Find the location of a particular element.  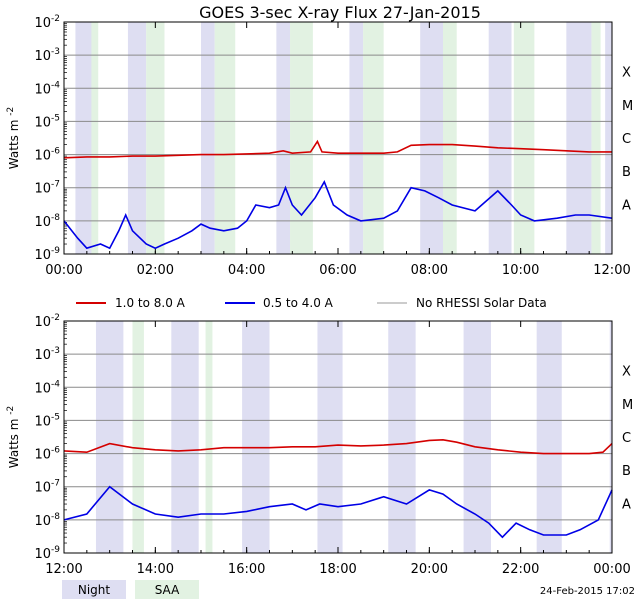

legend-long-label: 1.0 to 8.0 A is located at coordinates (150, 303).